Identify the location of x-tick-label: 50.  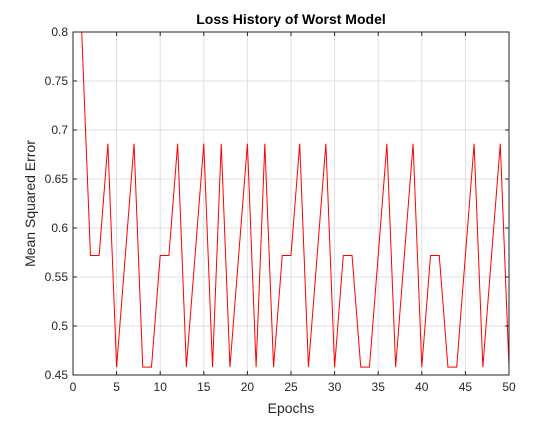
(509, 387).